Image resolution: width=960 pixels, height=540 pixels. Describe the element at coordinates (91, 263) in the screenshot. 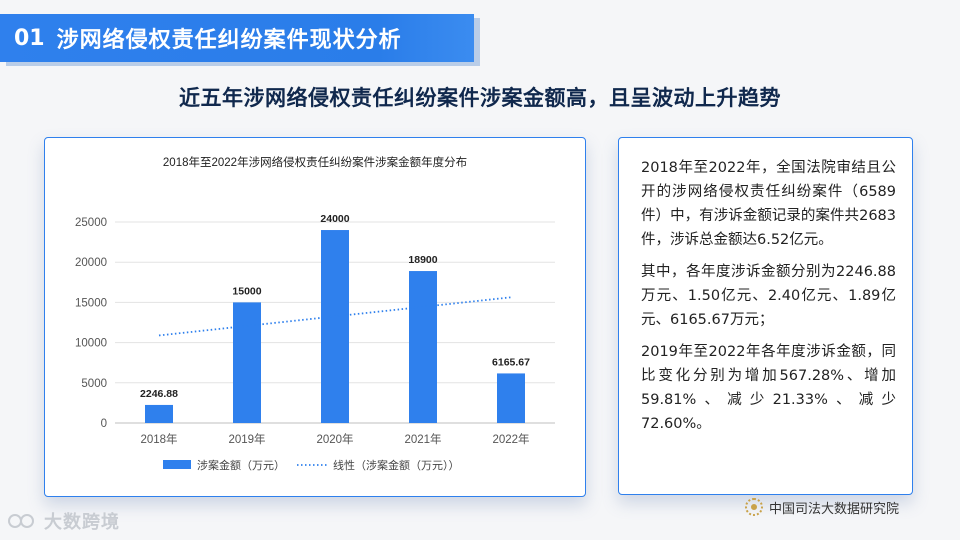

I see `y-tick-label: 20000` at that location.